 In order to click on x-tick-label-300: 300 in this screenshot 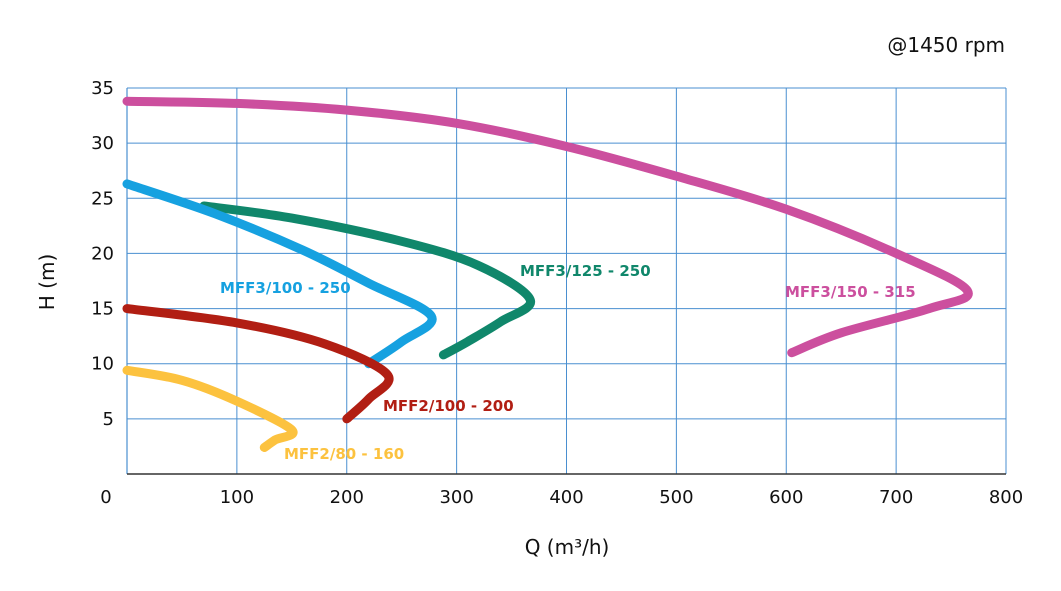, I will do `click(456, 497)`.